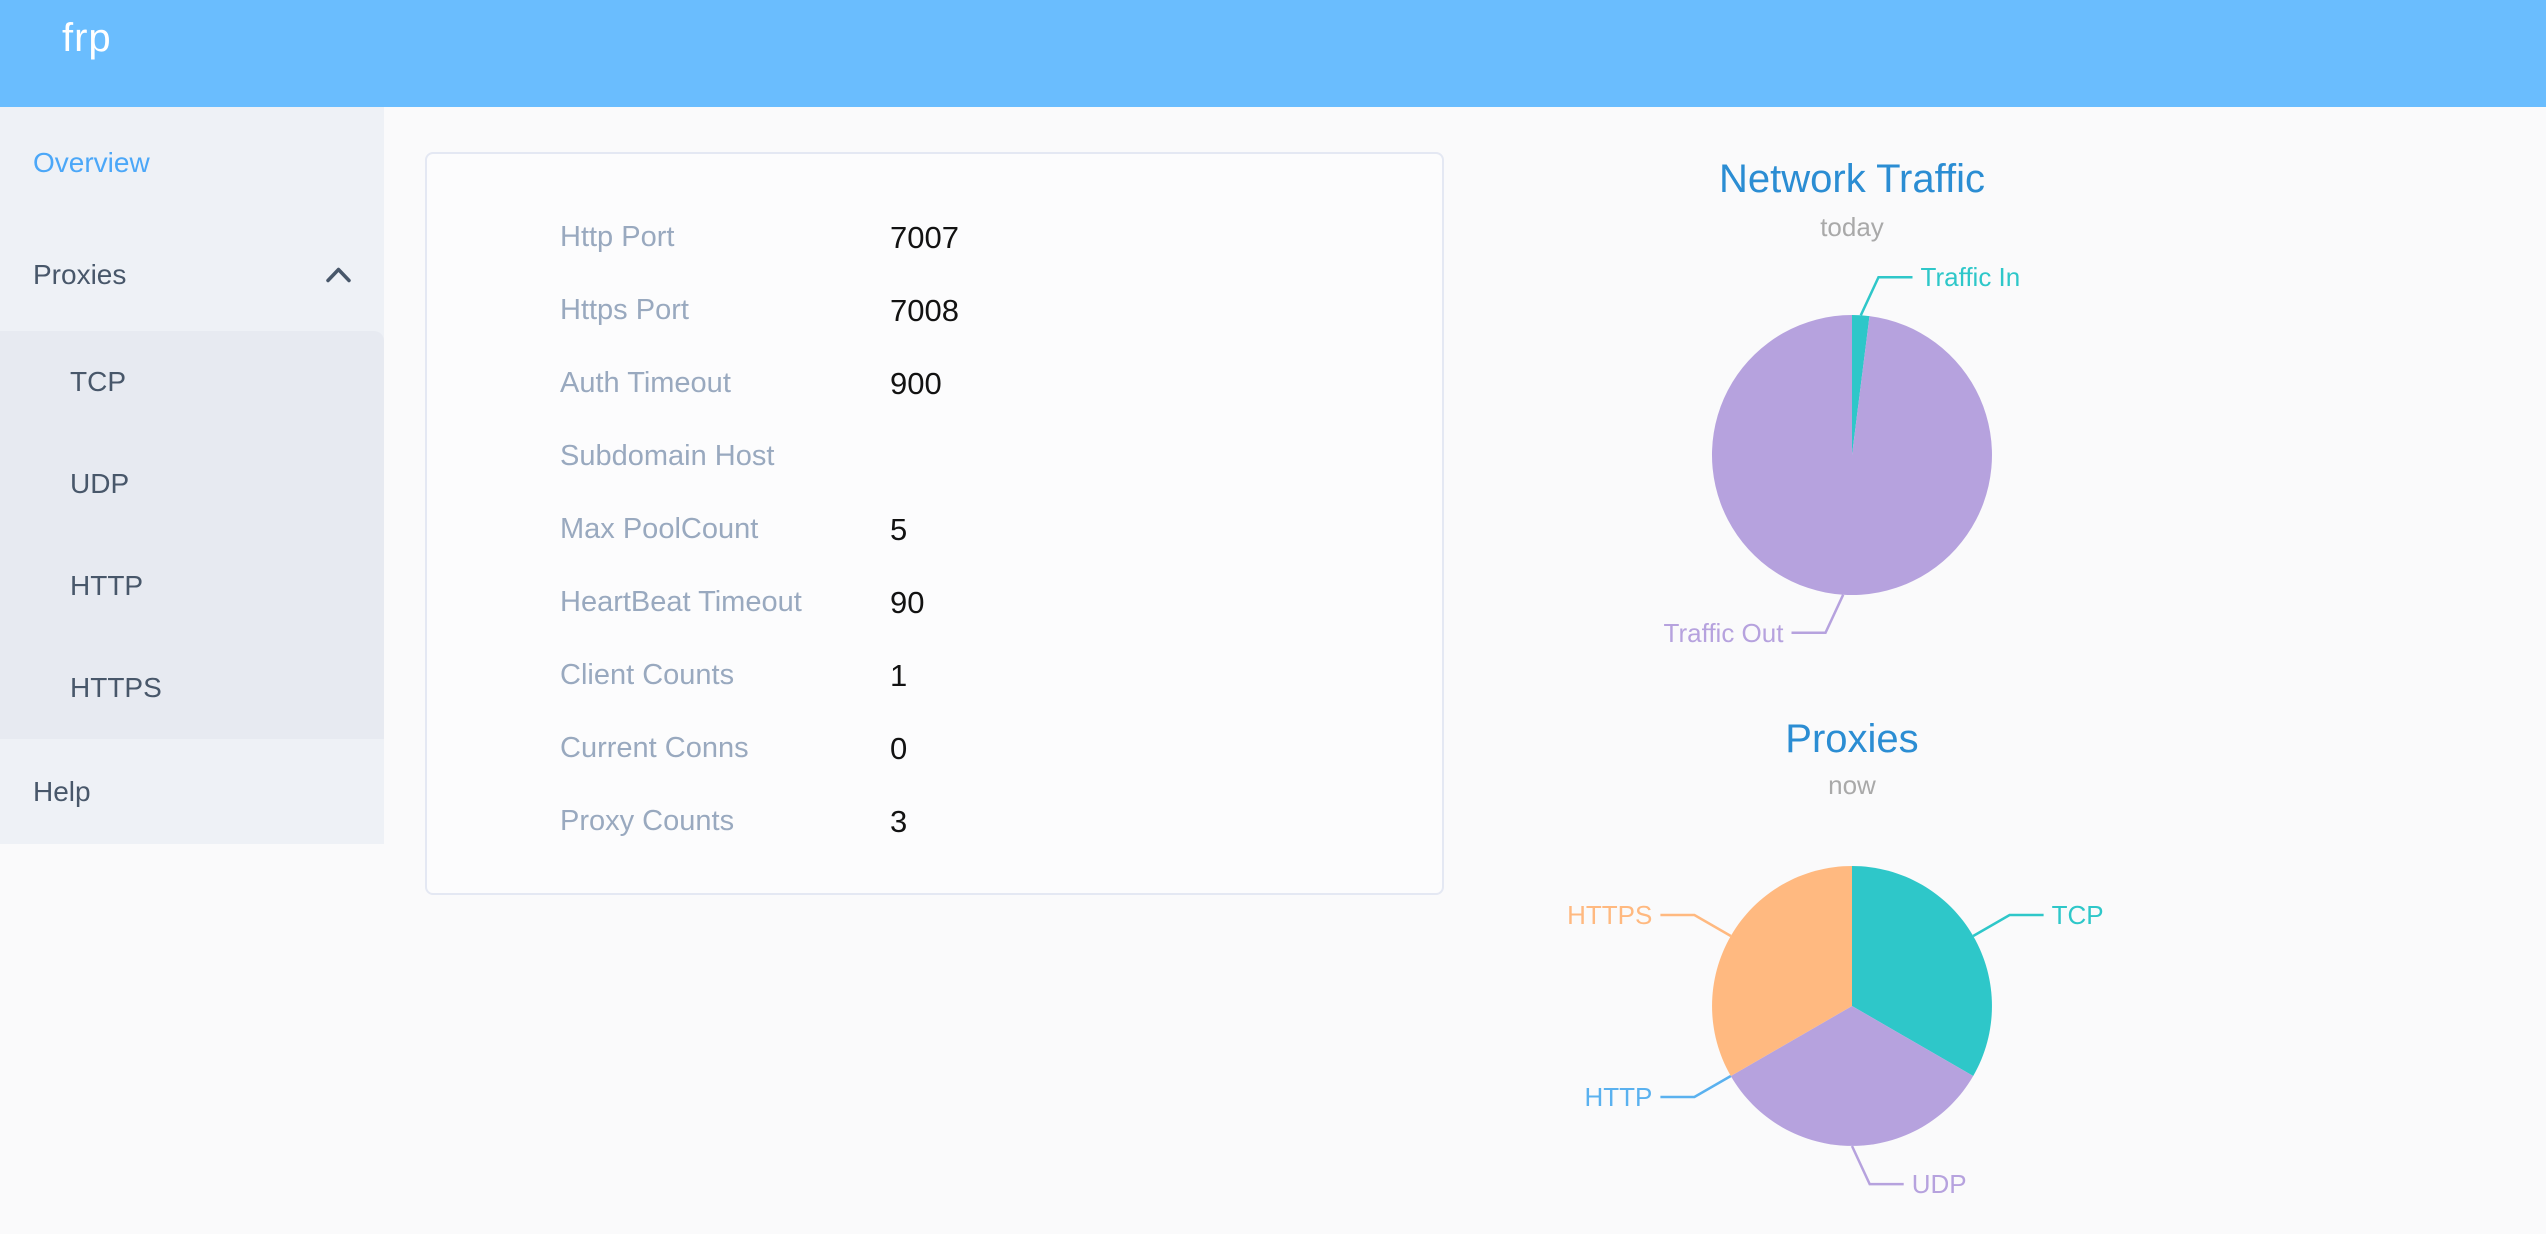  Describe the element at coordinates (645, 383) in the screenshot. I see `row-label: Auth Timeout` at that location.